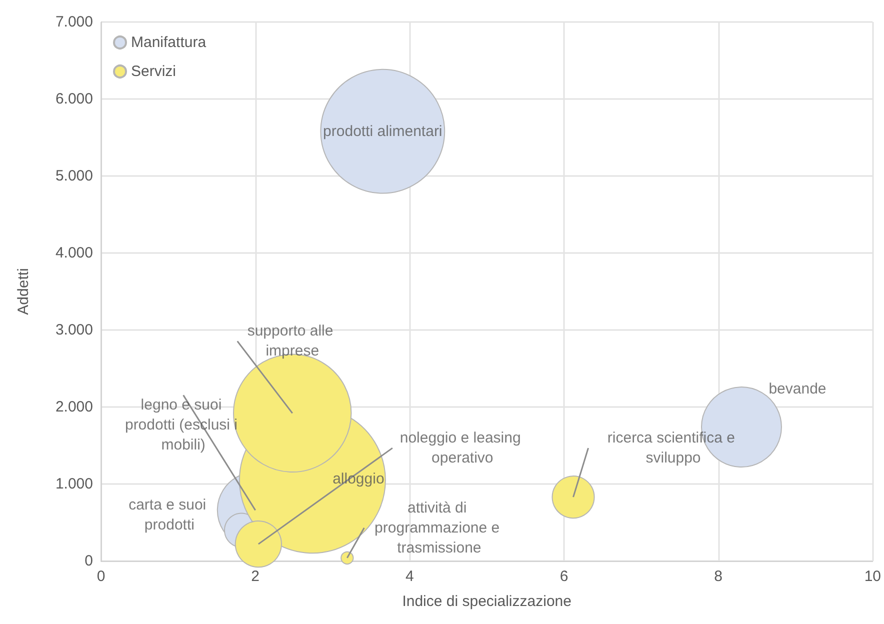  I want to click on y-tick-label: 6.000, so click(74, 99).